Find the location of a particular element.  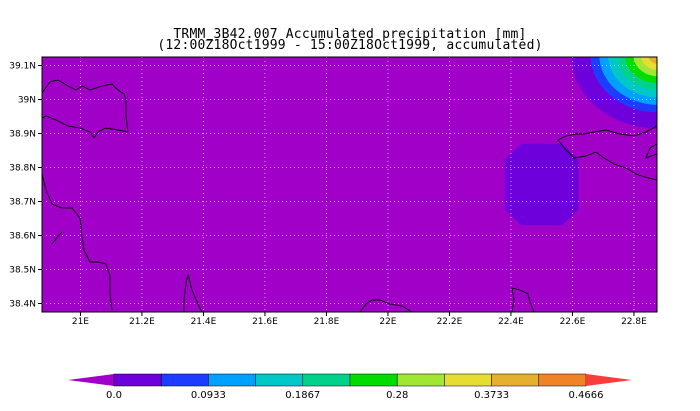

x-tick-label: 21.2E is located at coordinates (142, 322).